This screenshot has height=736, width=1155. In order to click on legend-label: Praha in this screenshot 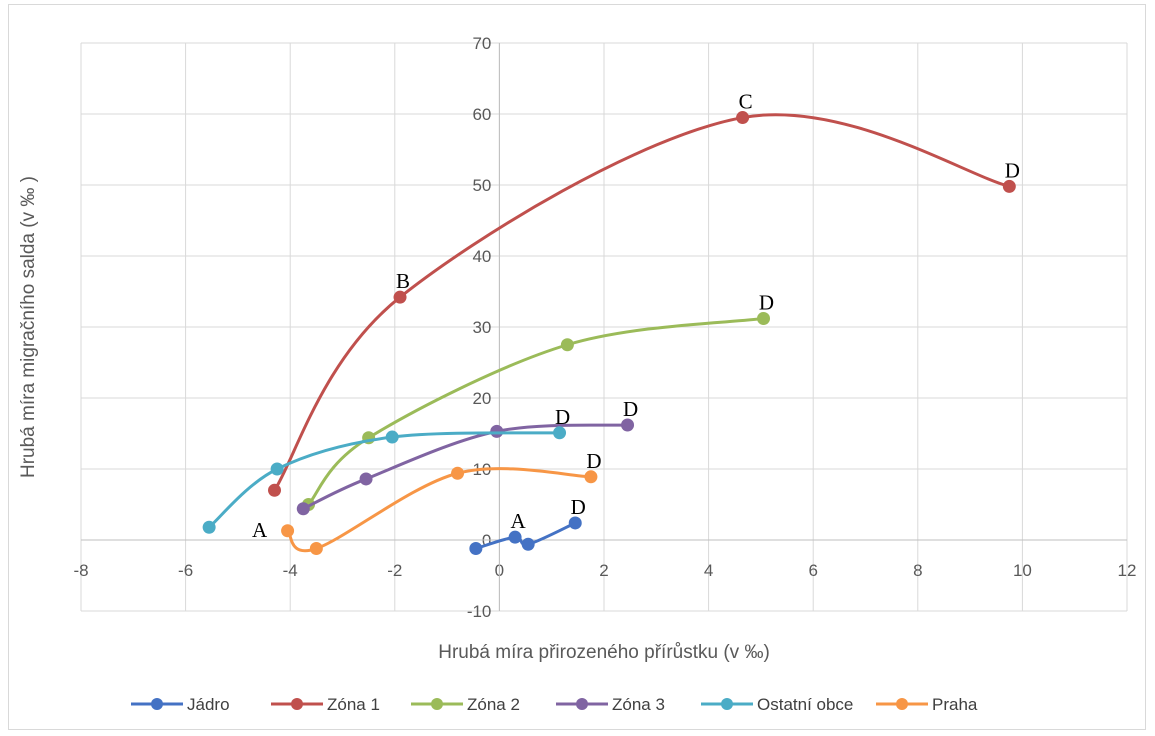, I will do `click(955, 704)`.